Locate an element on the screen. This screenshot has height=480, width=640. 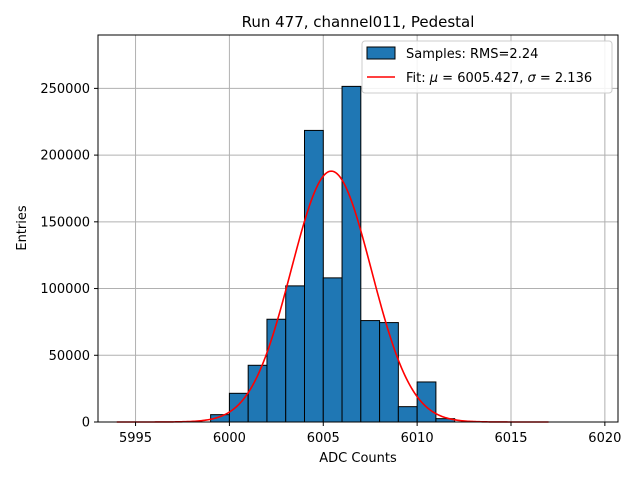
legend-patch-samples is located at coordinates (381, 53).